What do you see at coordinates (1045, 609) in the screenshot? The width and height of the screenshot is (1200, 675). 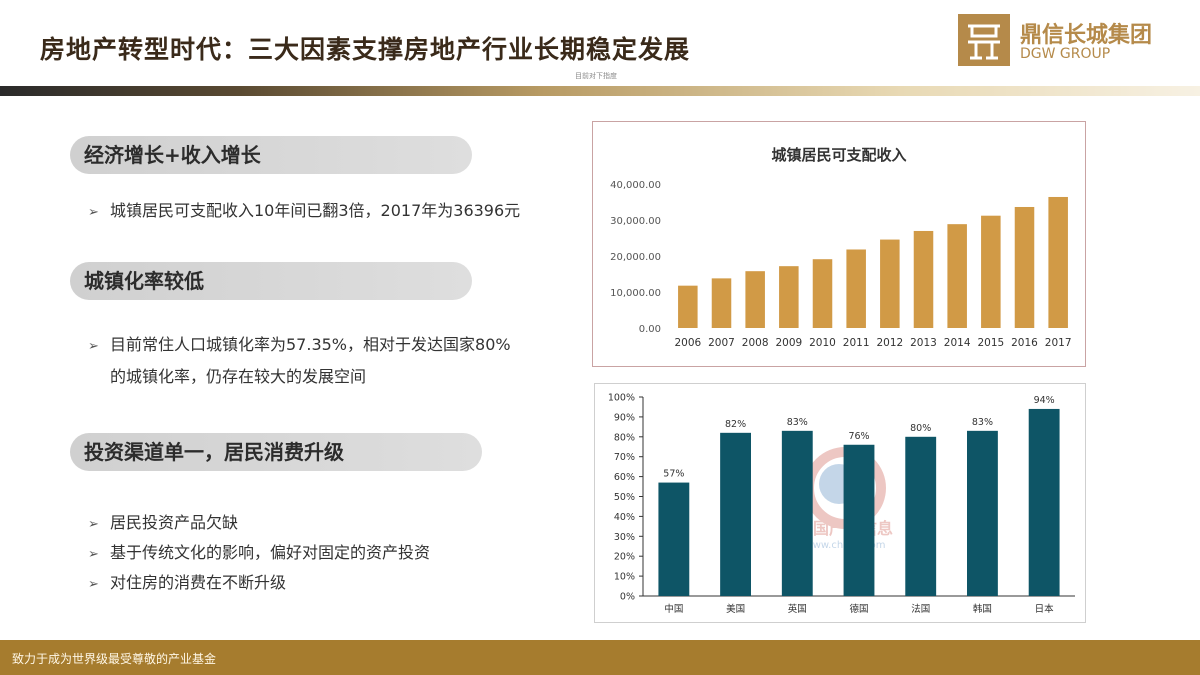 I see `x-tick-label: 日本` at bounding box center [1045, 609].